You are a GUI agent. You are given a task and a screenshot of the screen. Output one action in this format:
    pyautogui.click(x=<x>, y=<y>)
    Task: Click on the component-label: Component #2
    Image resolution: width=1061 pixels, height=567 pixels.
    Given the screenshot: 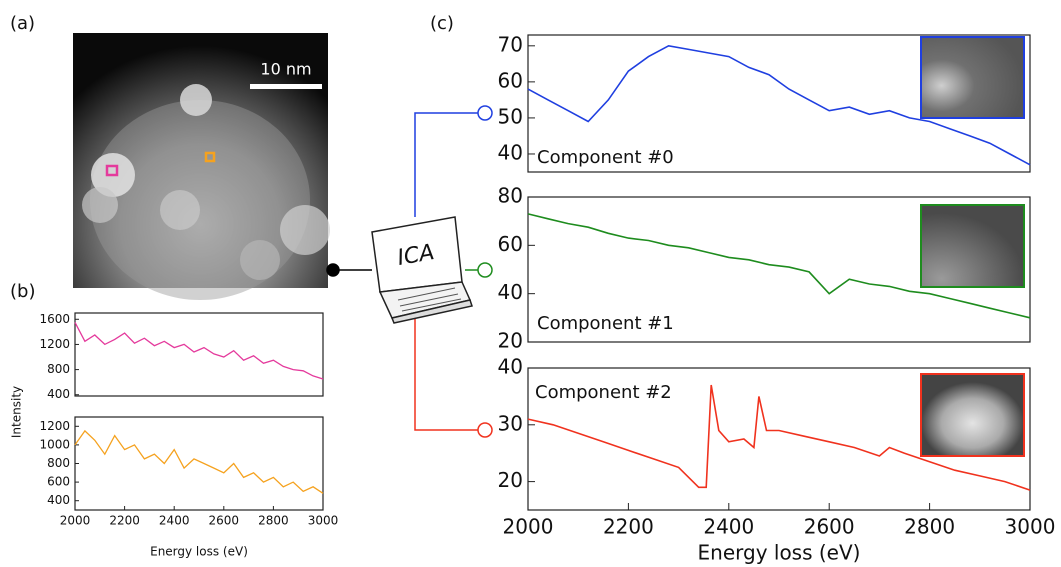 What is the action you would take?
    pyautogui.click(x=603, y=392)
    